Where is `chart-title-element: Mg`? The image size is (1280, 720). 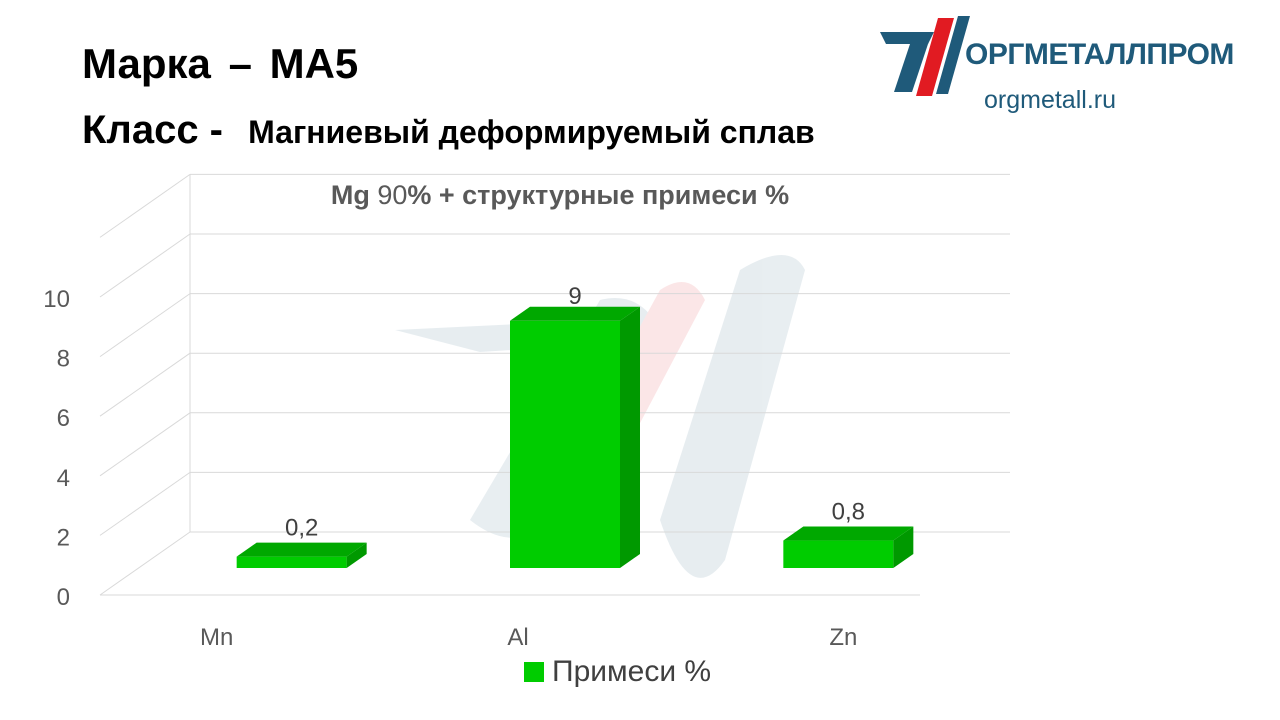
chart-title-element: Mg is located at coordinates (350, 195).